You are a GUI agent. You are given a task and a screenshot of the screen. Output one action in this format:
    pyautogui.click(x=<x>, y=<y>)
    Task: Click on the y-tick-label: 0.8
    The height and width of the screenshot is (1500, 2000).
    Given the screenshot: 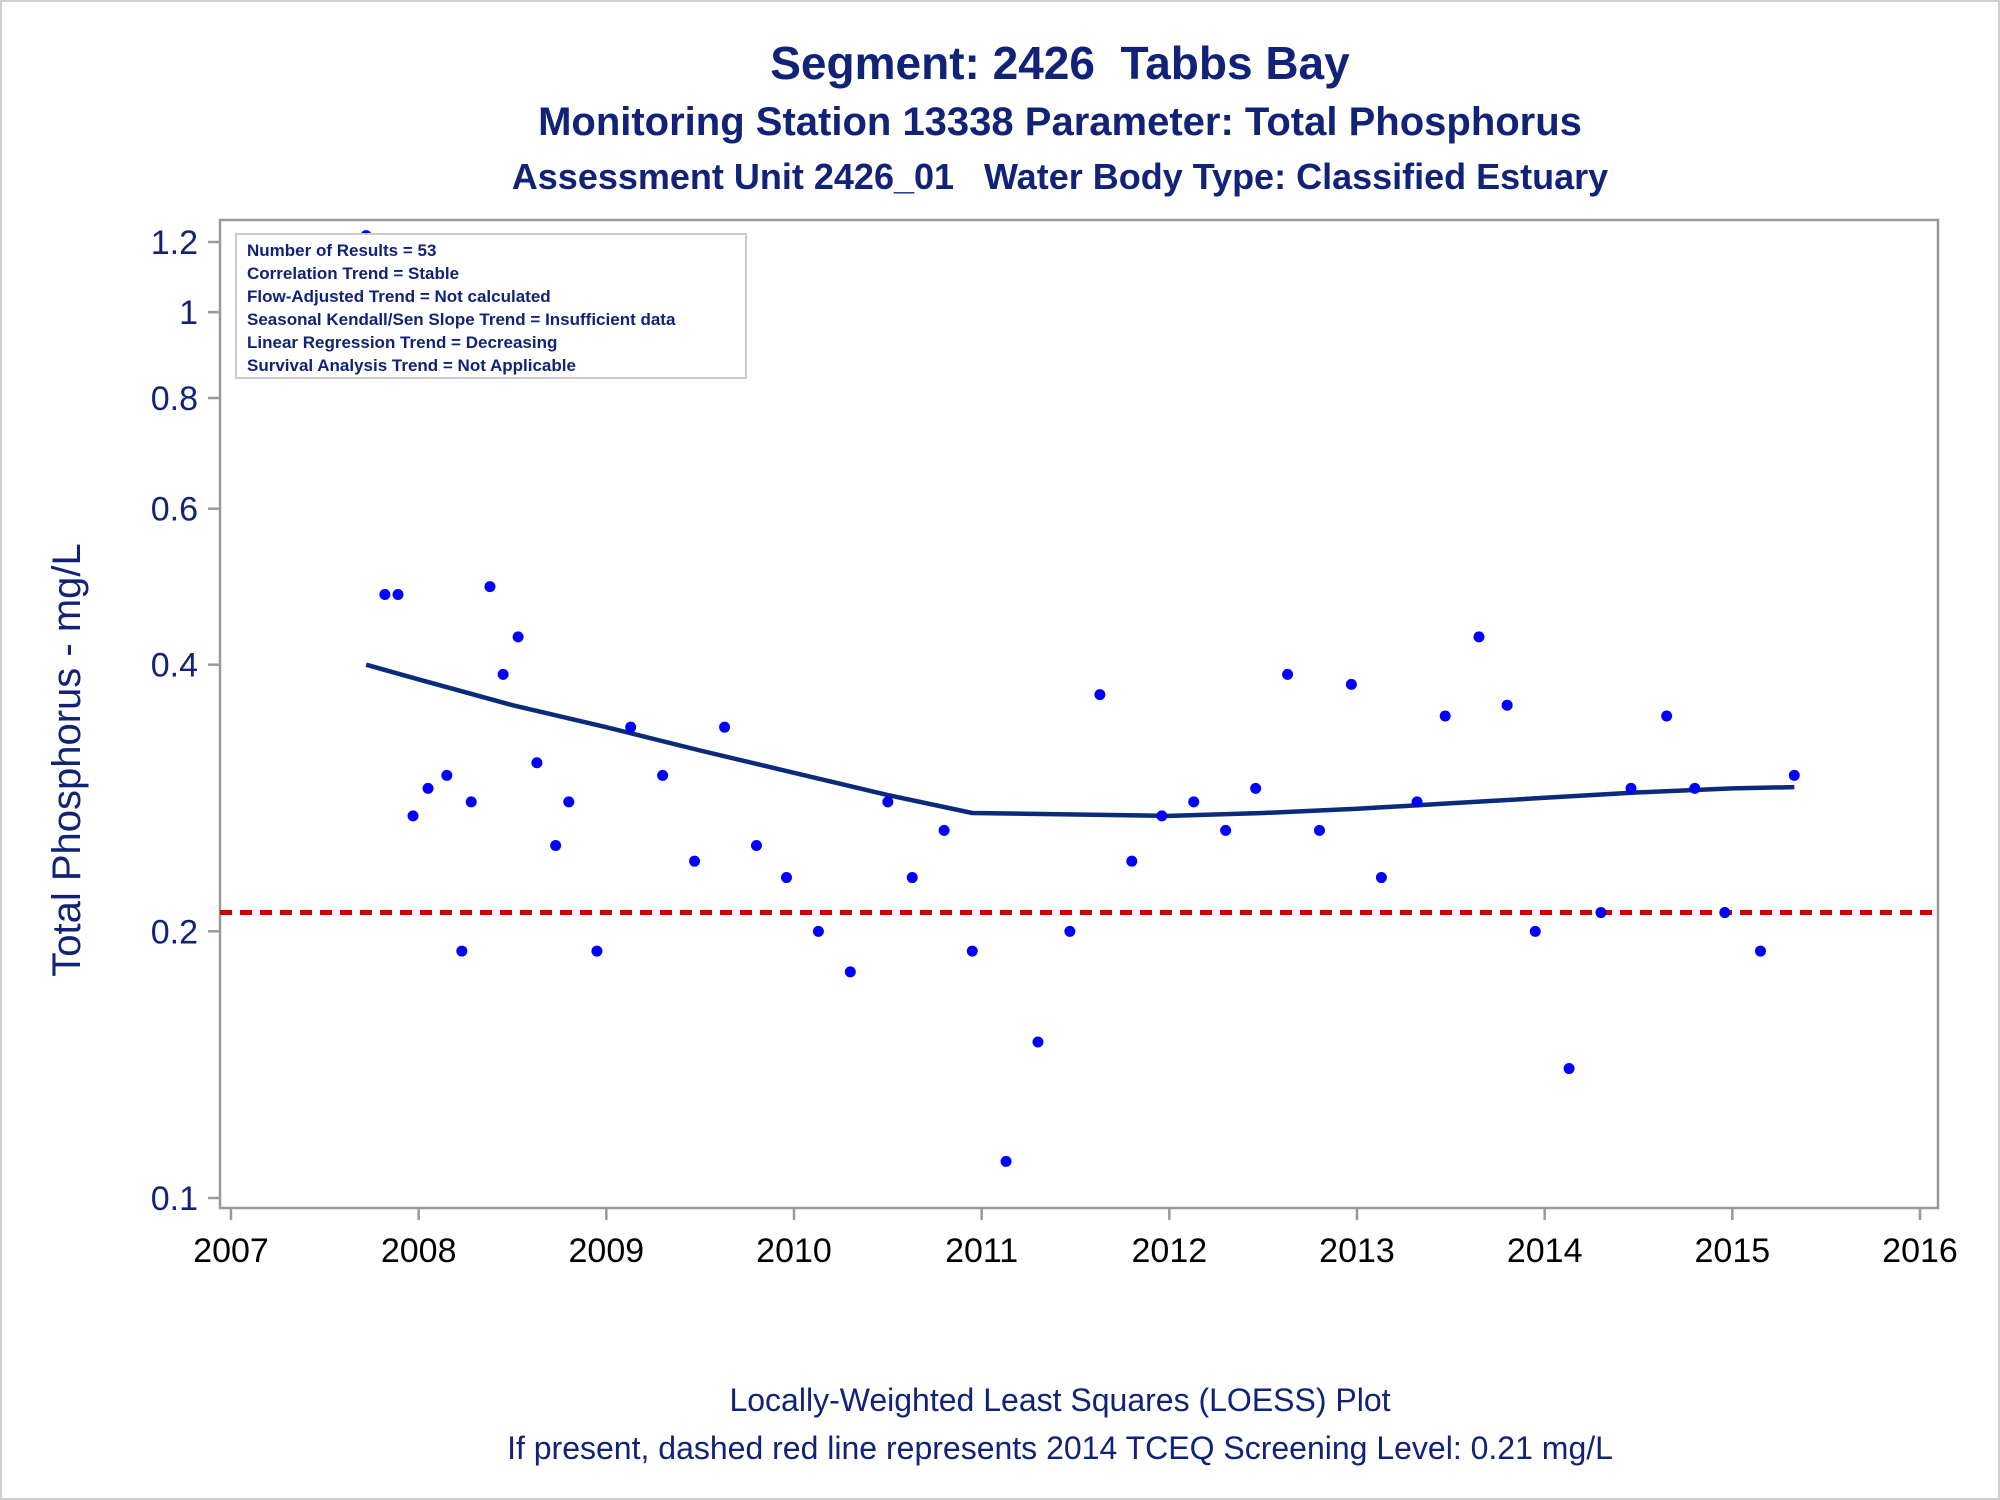 What is the action you would take?
    pyautogui.click(x=174, y=399)
    